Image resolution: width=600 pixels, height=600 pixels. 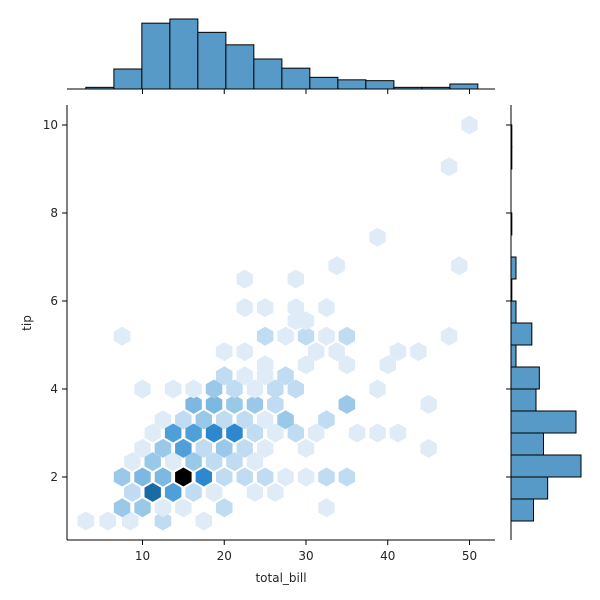 I want to click on x-tick-label: 20, so click(x=224, y=556).